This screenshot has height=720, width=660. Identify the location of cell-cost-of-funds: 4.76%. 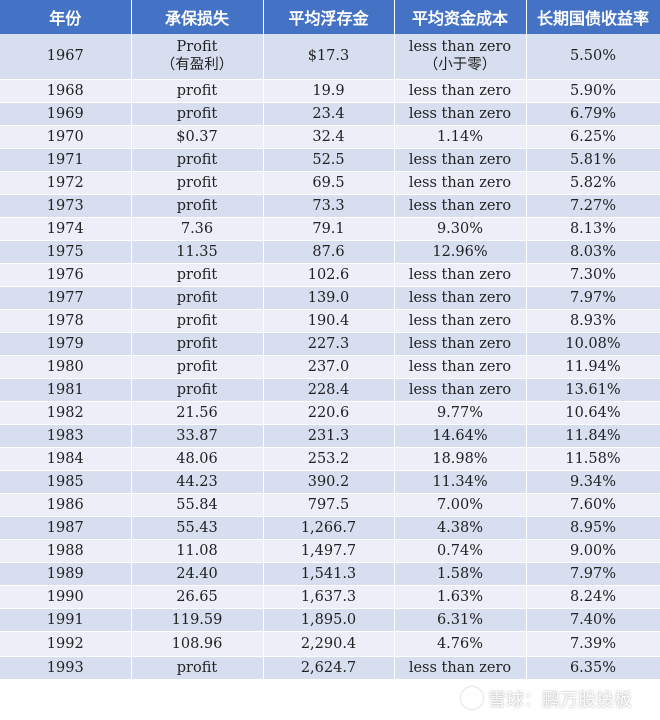
(460, 644).